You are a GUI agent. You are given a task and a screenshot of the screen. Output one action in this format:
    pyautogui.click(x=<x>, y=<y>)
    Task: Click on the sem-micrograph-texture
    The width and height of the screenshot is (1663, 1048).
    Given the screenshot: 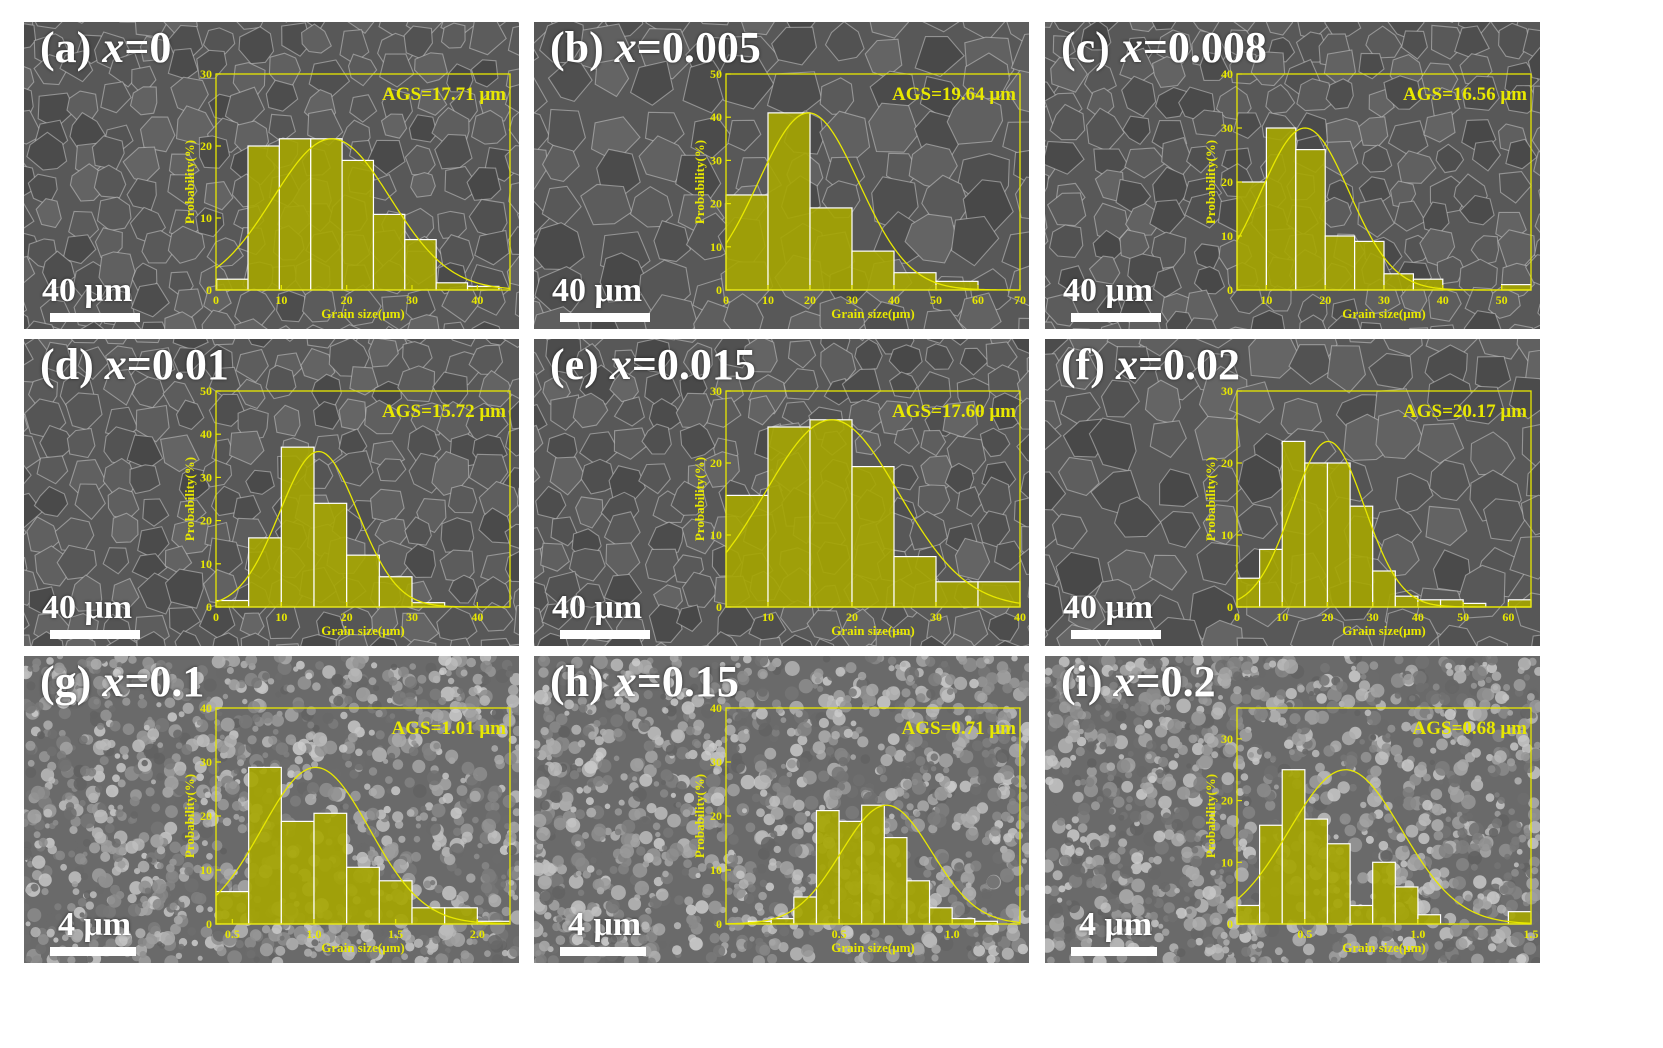 What is the action you would take?
    pyautogui.click(x=271, y=175)
    